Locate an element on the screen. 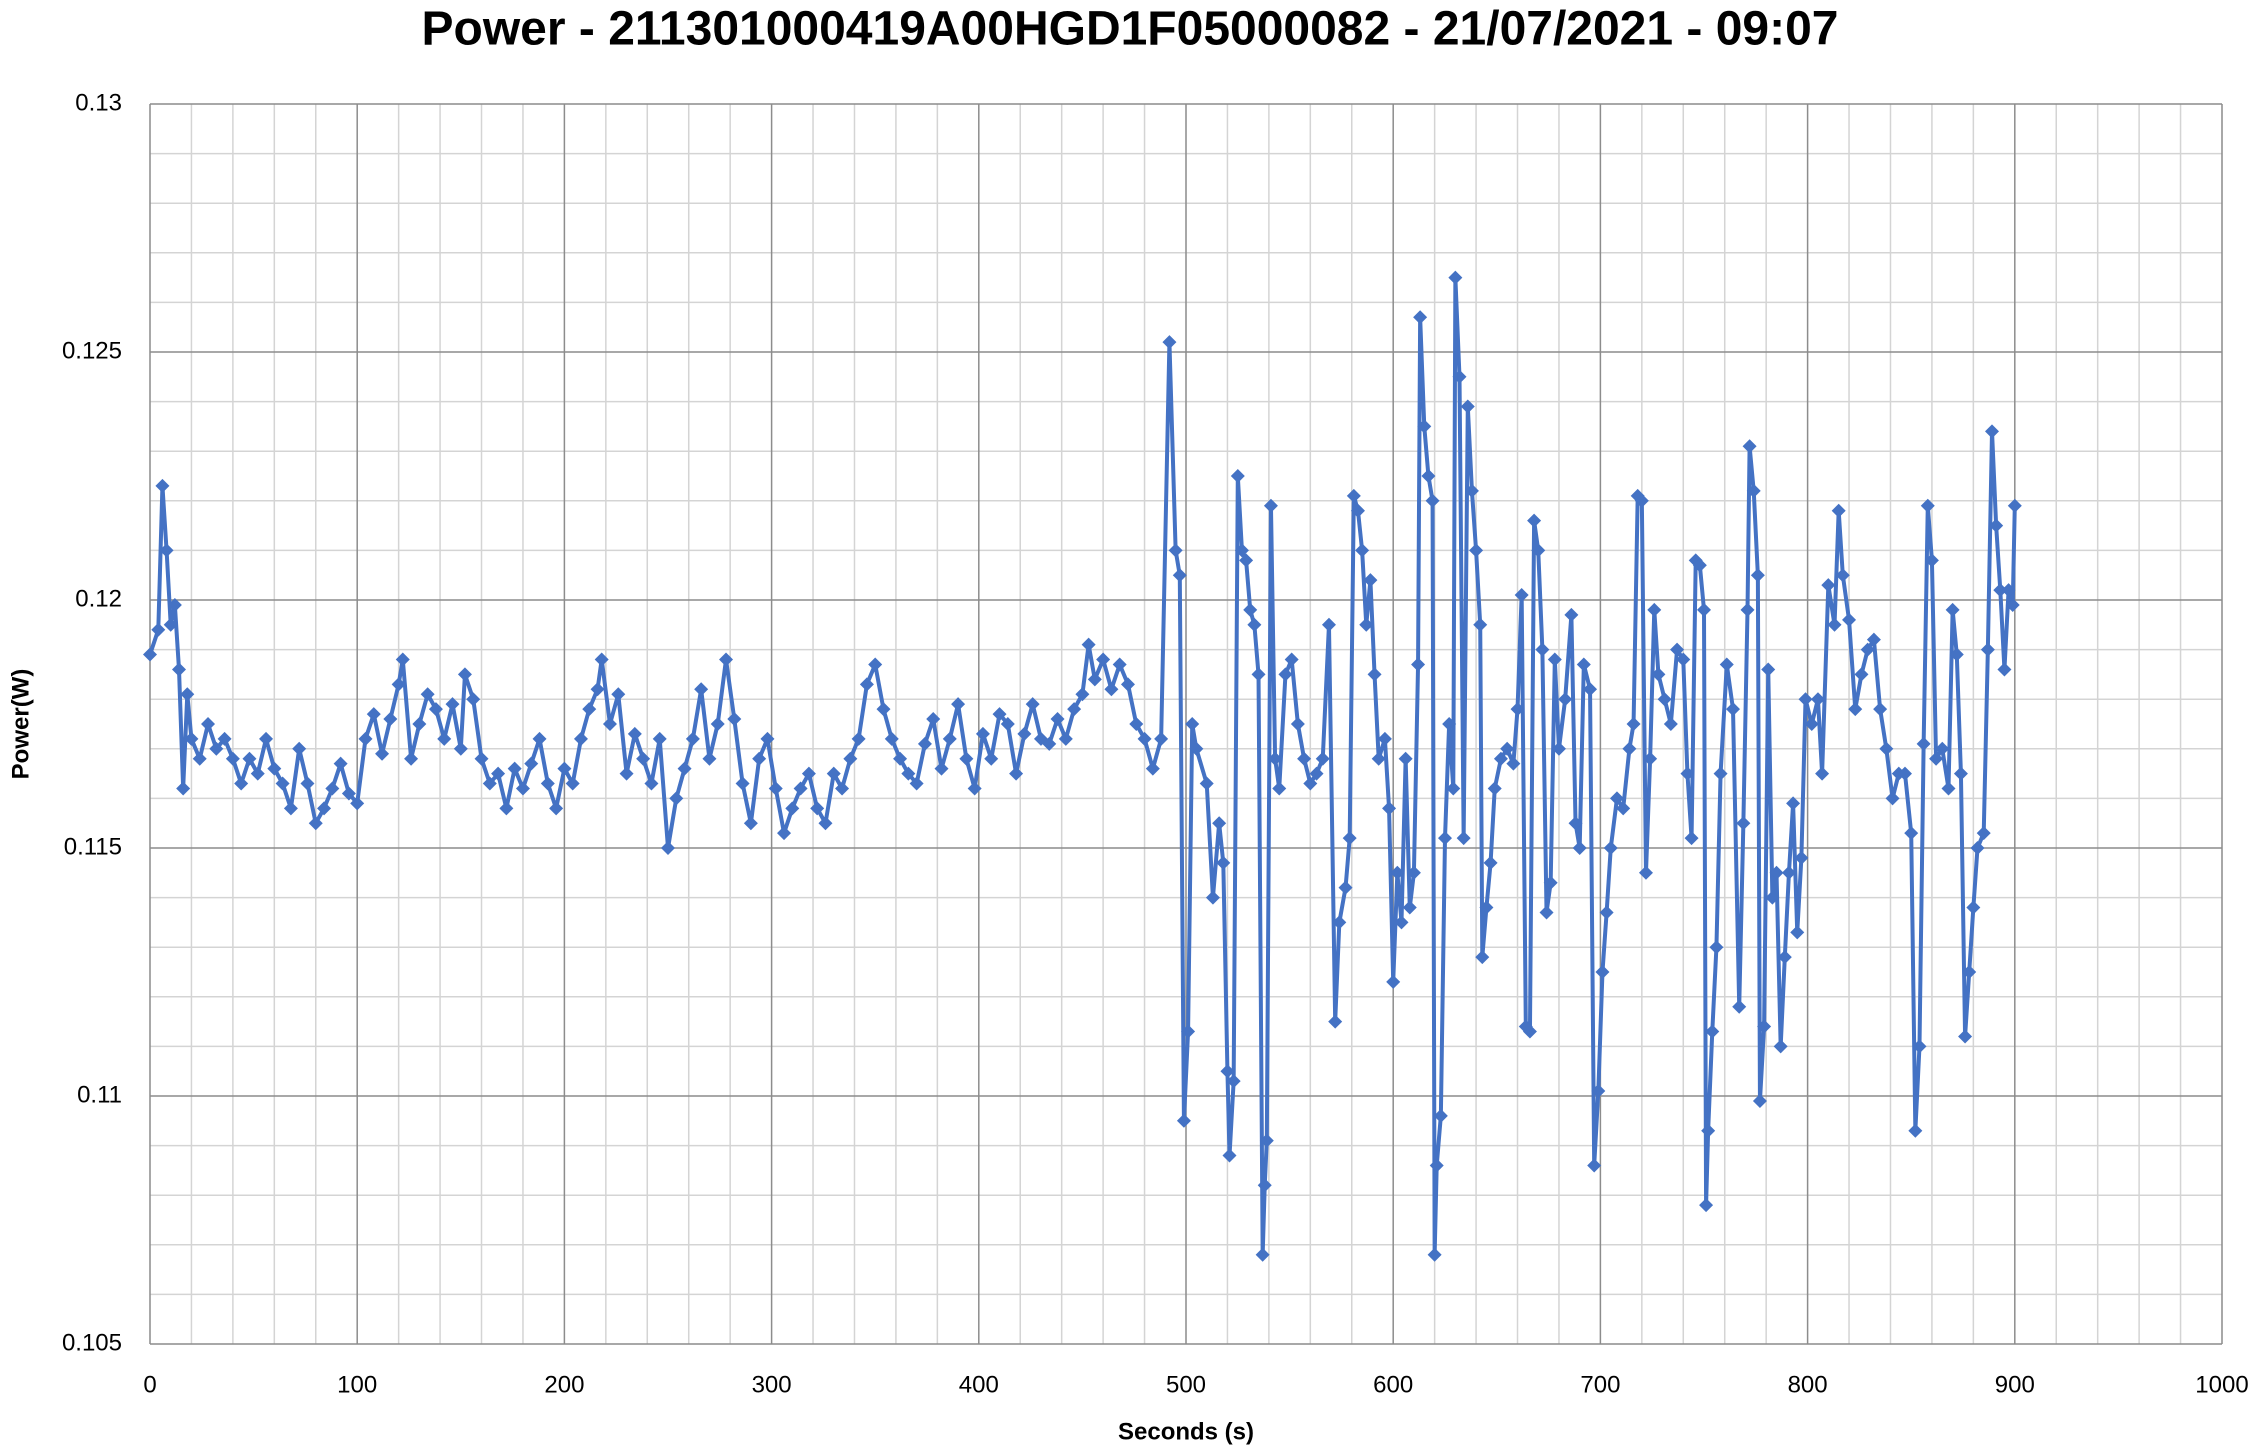  x-tick-label: 100 is located at coordinates (357, 1384).